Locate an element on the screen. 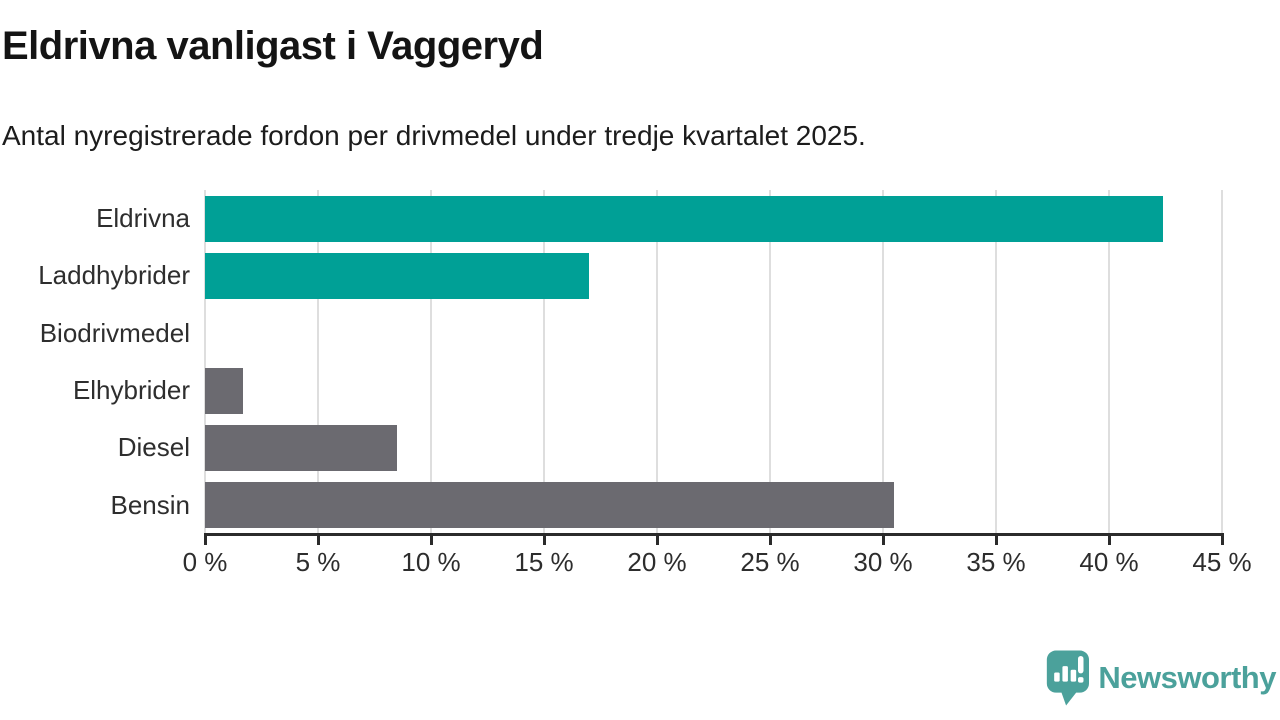  newsworthy-bubble-chart-icon is located at coordinates (1067, 678).